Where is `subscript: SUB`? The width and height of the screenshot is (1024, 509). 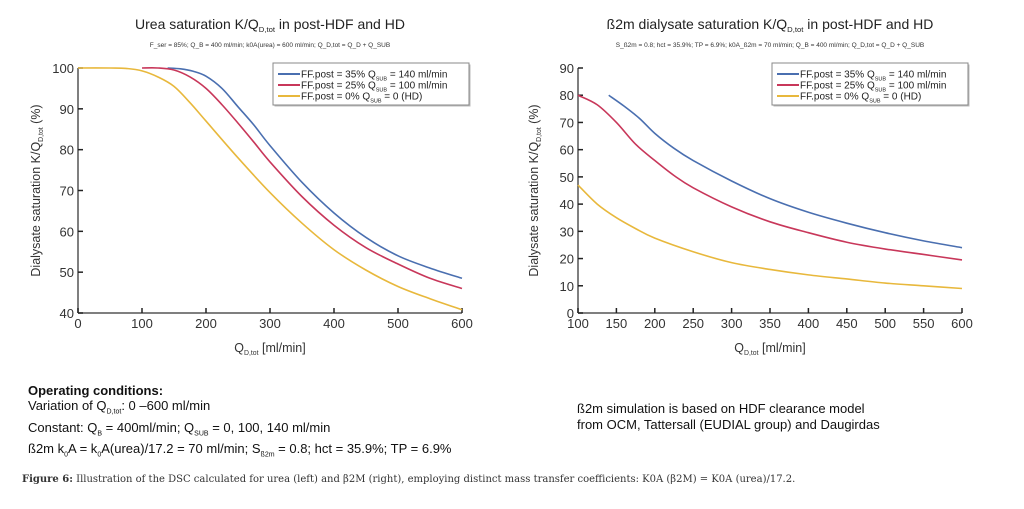
subscript: SUB is located at coordinates (201, 434).